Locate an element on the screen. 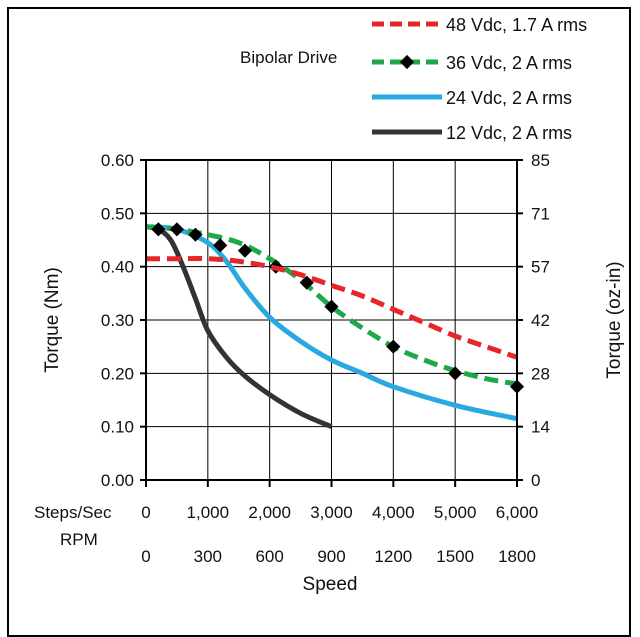 Image resolution: width=640 pixels, height=637 pixels. x-tick-label-steps: 5,000 is located at coordinates (455, 512).